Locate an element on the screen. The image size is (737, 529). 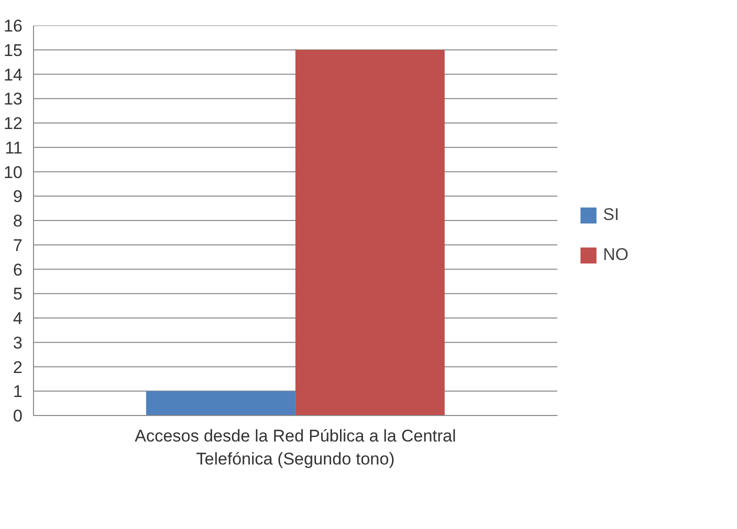
y-tick-label: 7 is located at coordinates (18, 245).